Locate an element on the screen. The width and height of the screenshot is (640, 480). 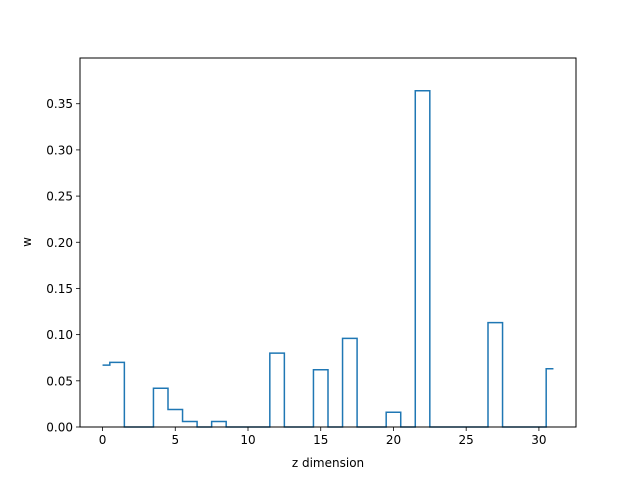
y-tick-label: 0.30 is located at coordinates (59, 150).